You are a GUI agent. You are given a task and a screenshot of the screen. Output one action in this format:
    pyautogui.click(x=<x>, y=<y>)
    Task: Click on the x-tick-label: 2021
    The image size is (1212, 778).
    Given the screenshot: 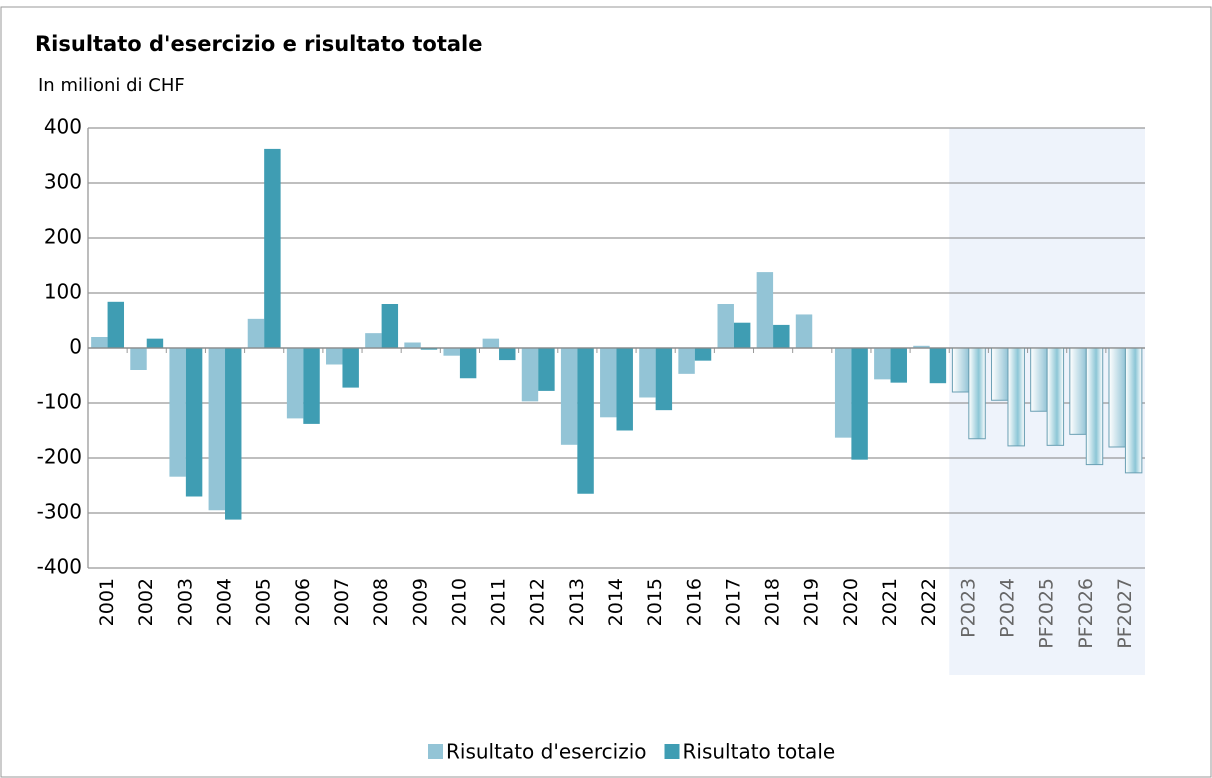 What is the action you would take?
    pyautogui.click(x=890, y=602)
    